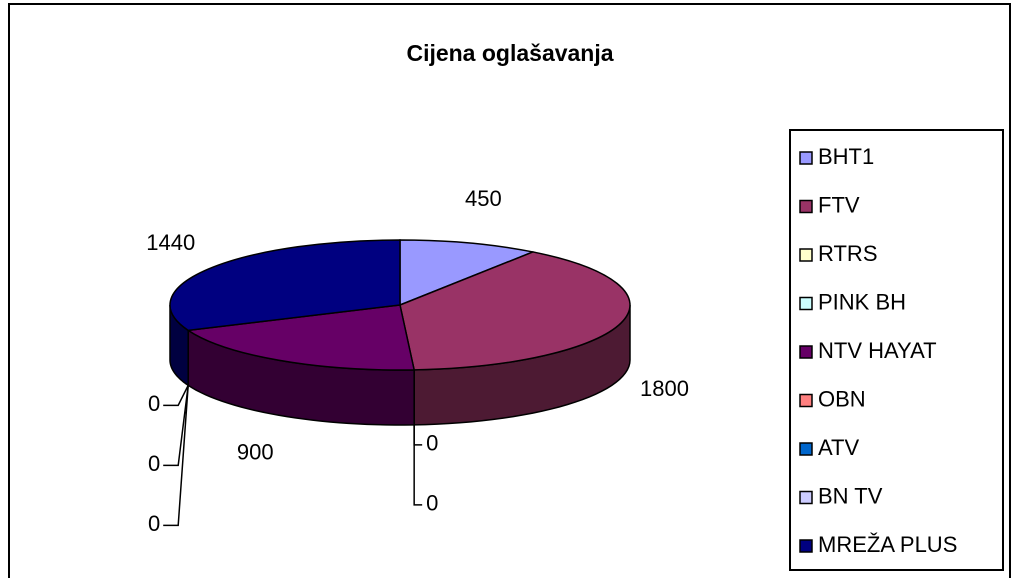 The height and width of the screenshot is (578, 1015). What do you see at coordinates (839, 204) in the screenshot?
I see `legend-label: FTV` at bounding box center [839, 204].